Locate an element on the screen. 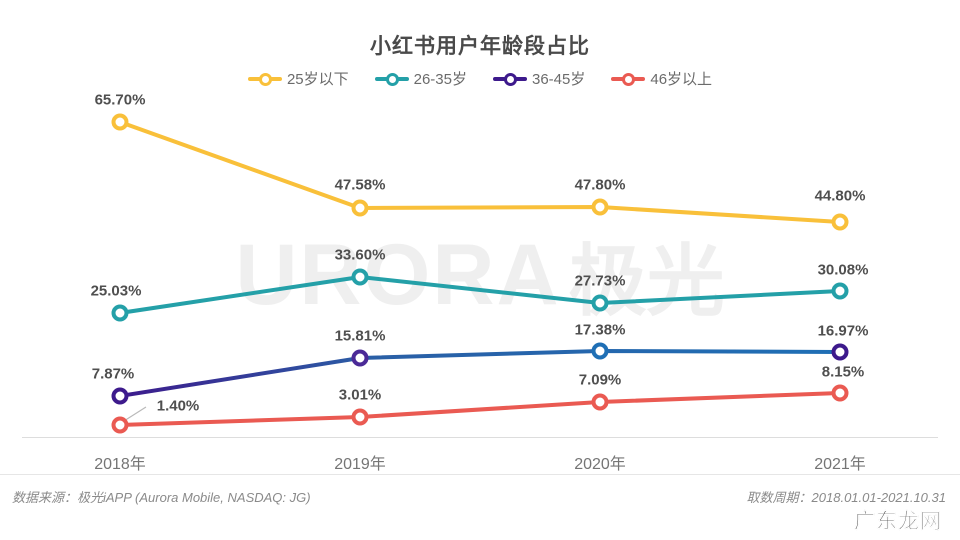  legend-label: 36-45岁 is located at coordinates (559, 79).